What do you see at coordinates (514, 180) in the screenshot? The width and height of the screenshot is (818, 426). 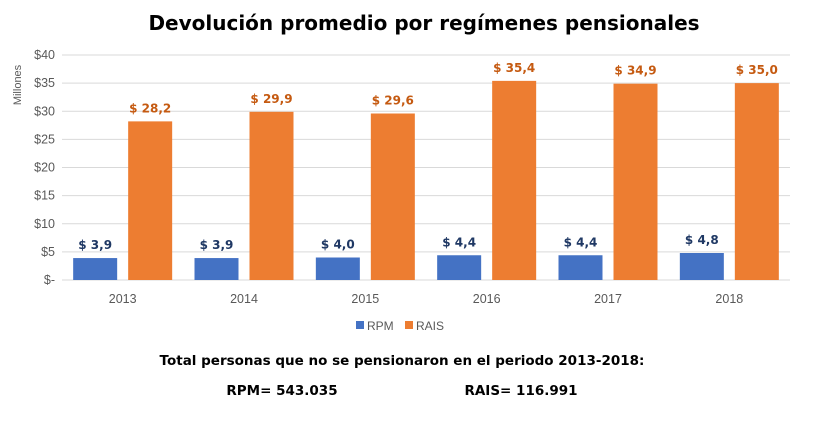 I see `bar-rais-2016` at bounding box center [514, 180].